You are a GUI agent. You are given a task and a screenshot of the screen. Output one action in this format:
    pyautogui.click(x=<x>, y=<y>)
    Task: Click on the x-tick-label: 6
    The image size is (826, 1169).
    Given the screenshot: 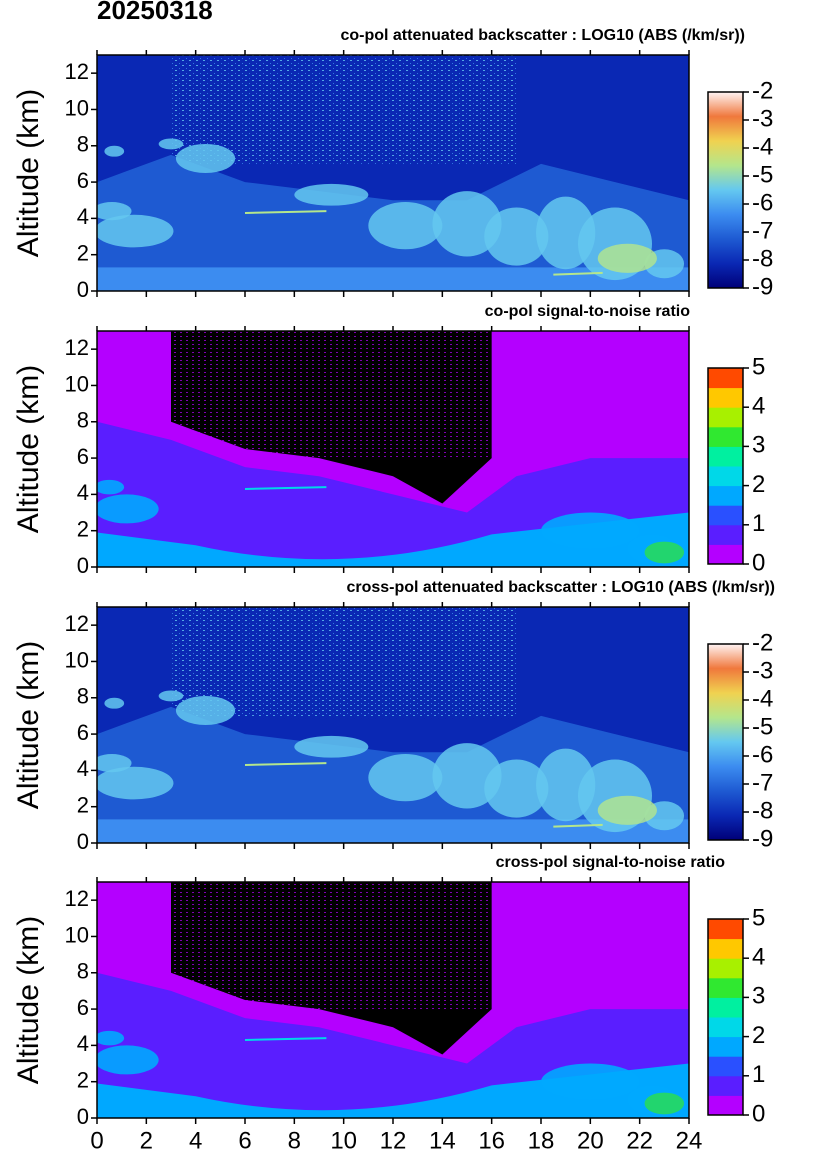 What is the action you would take?
    pyautogui.click(x=244, y=1140)
    